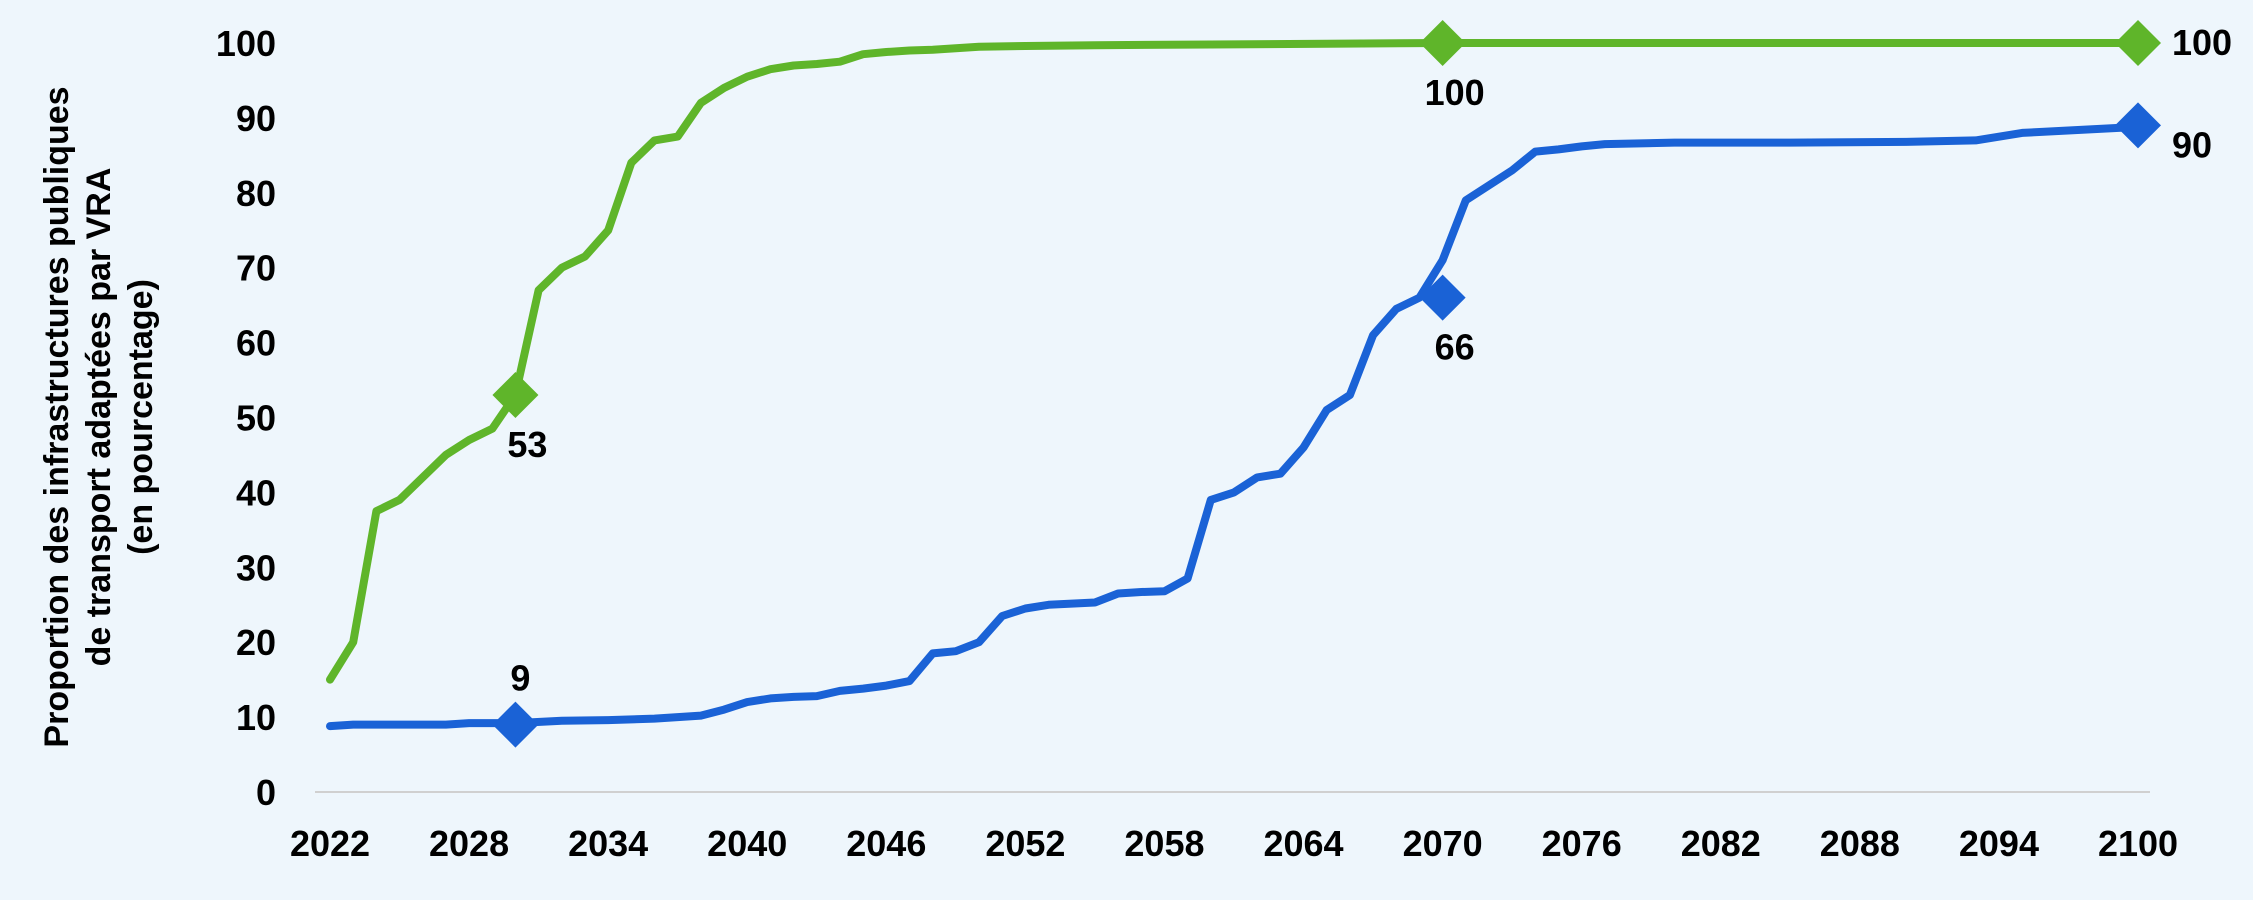  What do you see at coordinates (330, 843) in the screenshot?
I see `x-tick-label: 2022` at bounding box center [330, 843].